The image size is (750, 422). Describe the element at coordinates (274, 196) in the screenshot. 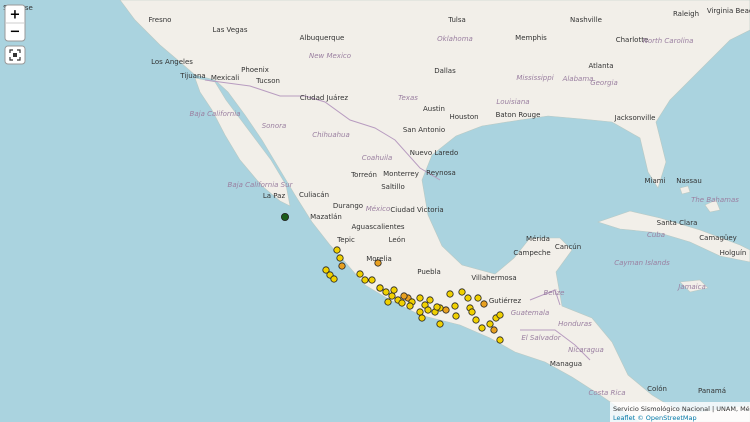

I see `city-label: La Paz` at that location.